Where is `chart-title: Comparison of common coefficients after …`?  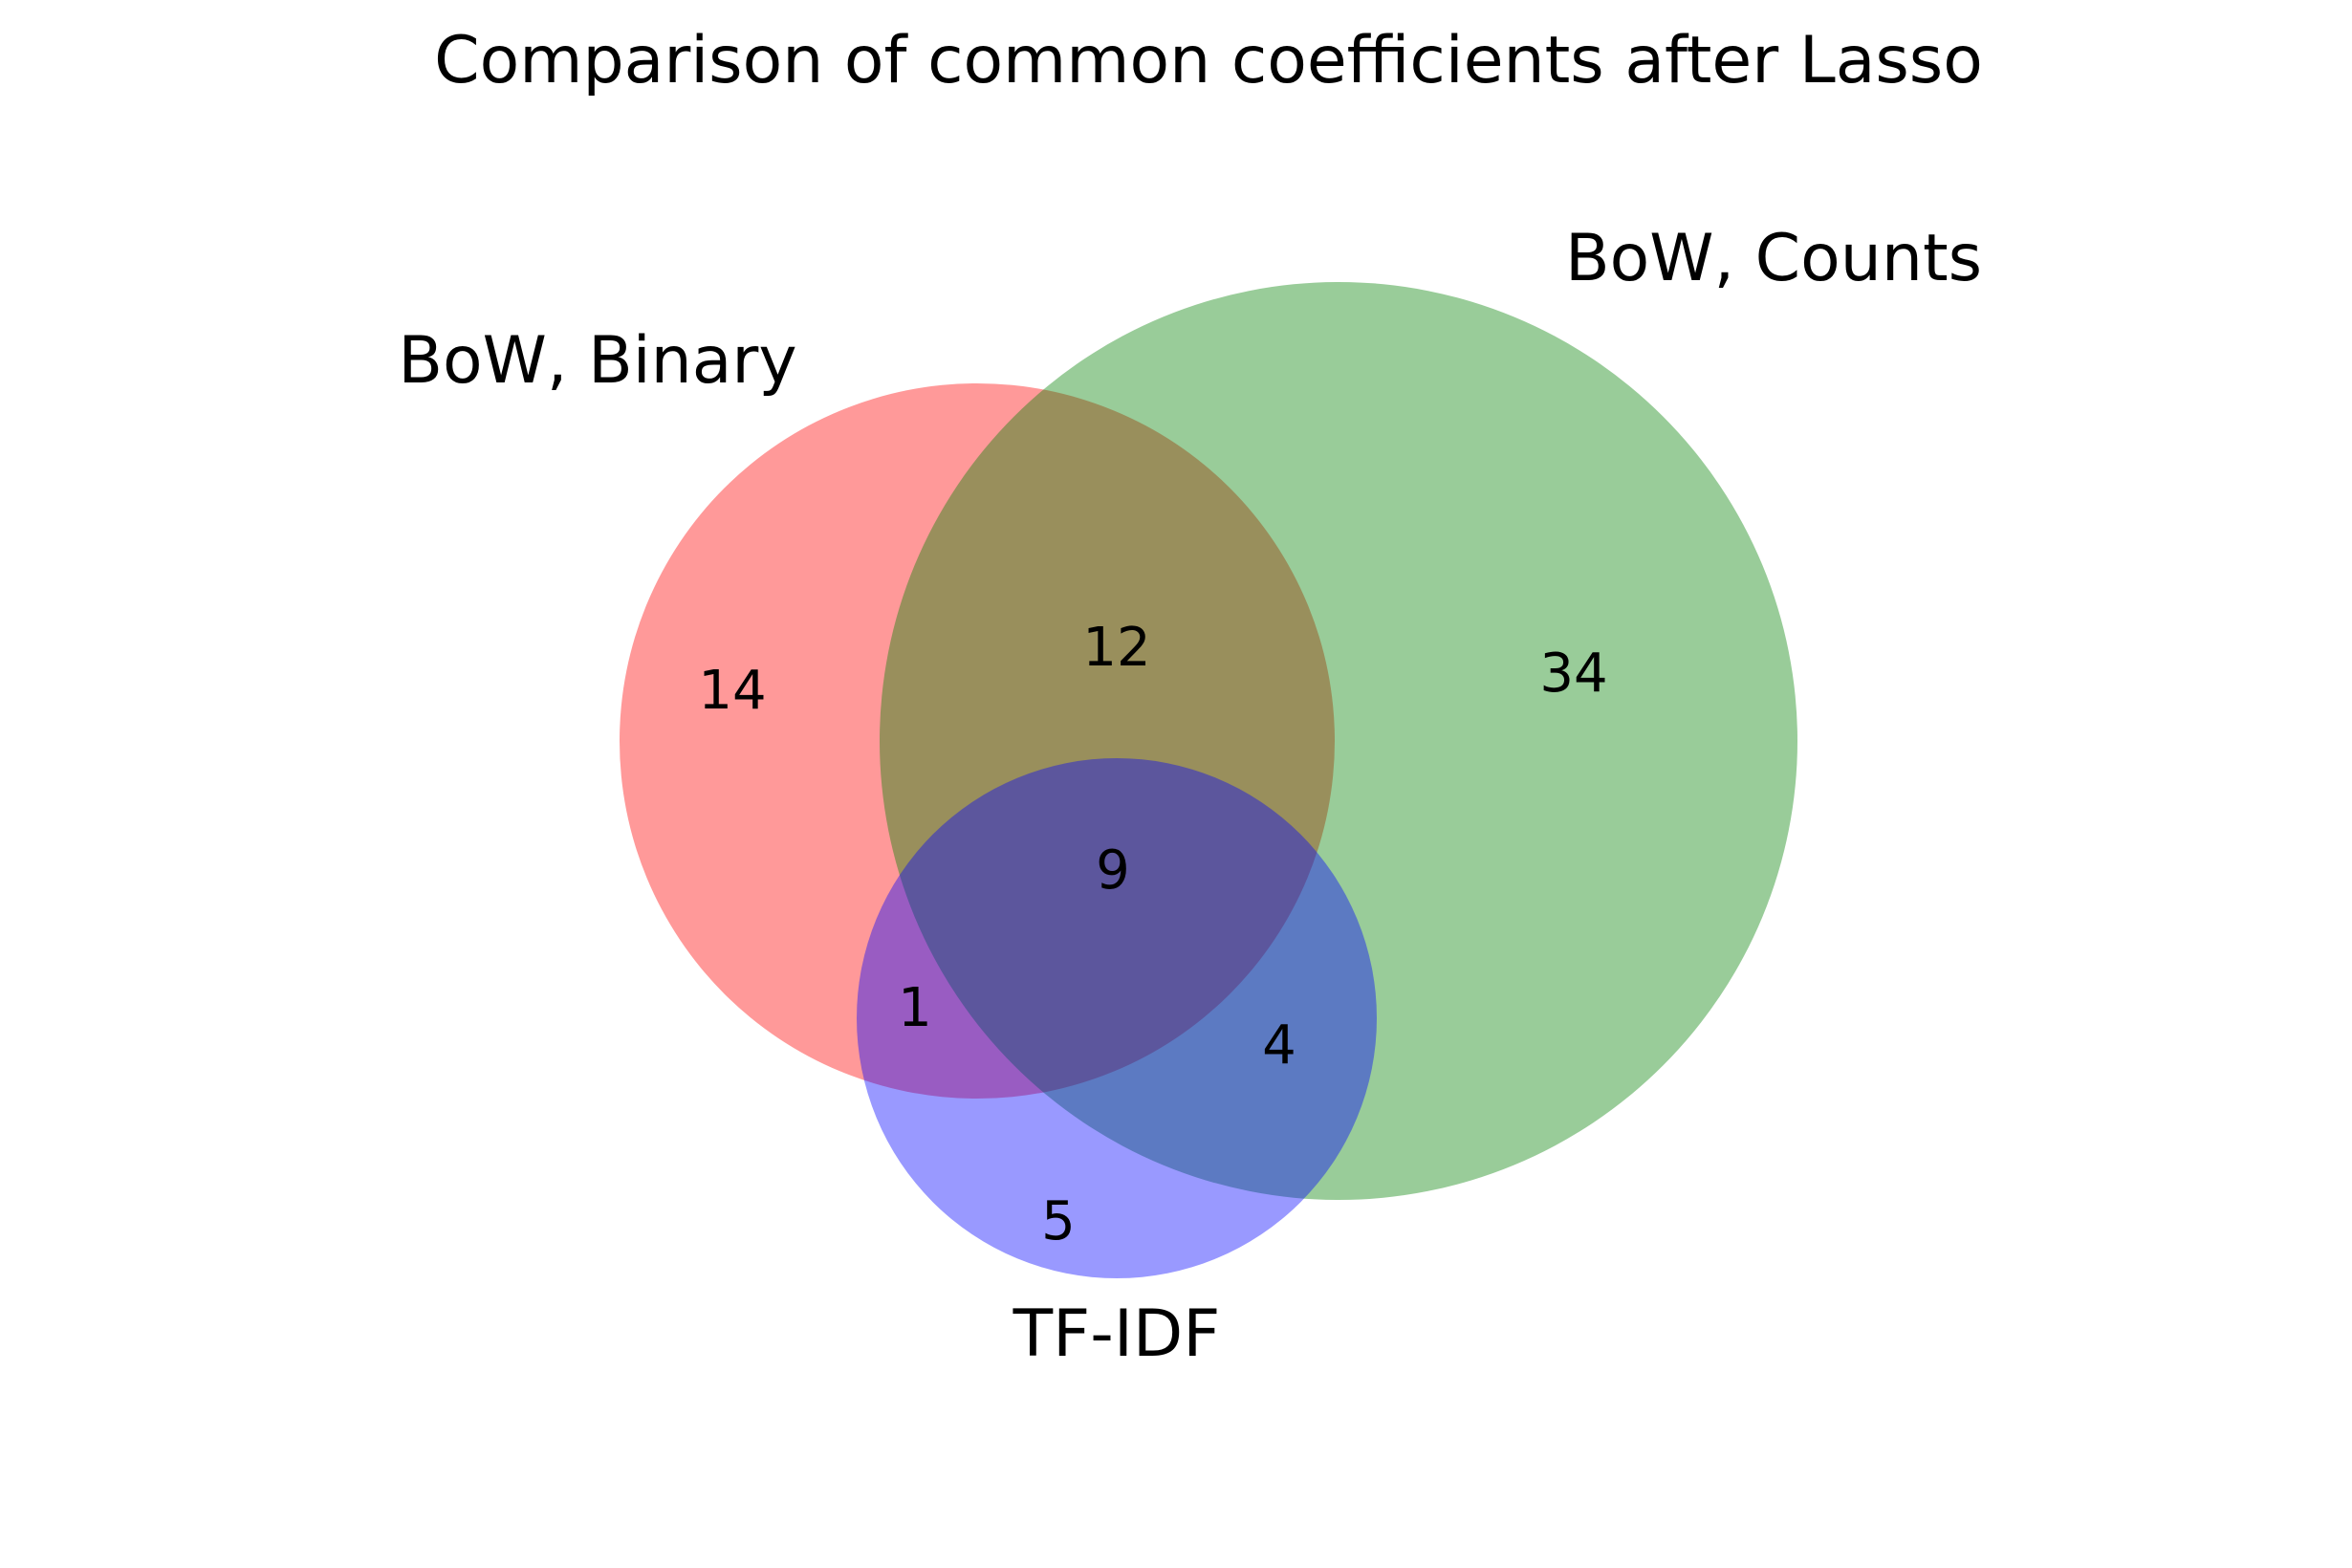
chart-title: Comparison of common coefficients after … is located at coordinates (1208, 60).